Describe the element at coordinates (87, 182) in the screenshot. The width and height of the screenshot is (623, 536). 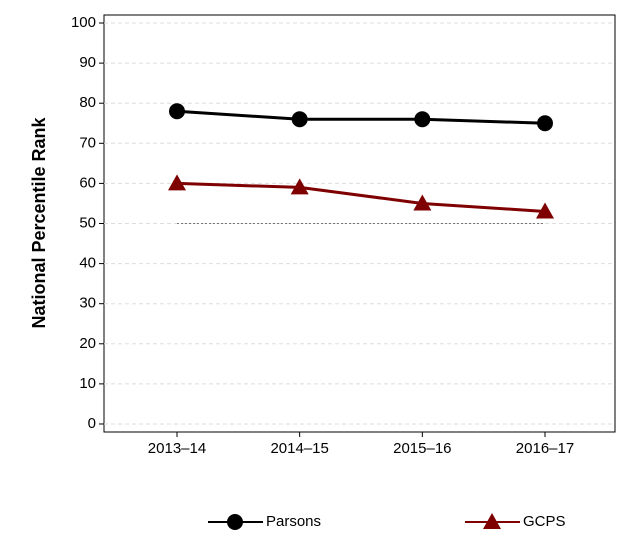
I see `y-tick-label: 60` at that location.